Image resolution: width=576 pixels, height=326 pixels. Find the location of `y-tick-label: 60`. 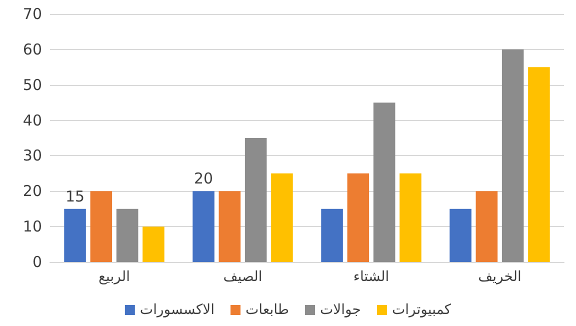

y-tick-label: 60 is located at coordinates (32, 49).